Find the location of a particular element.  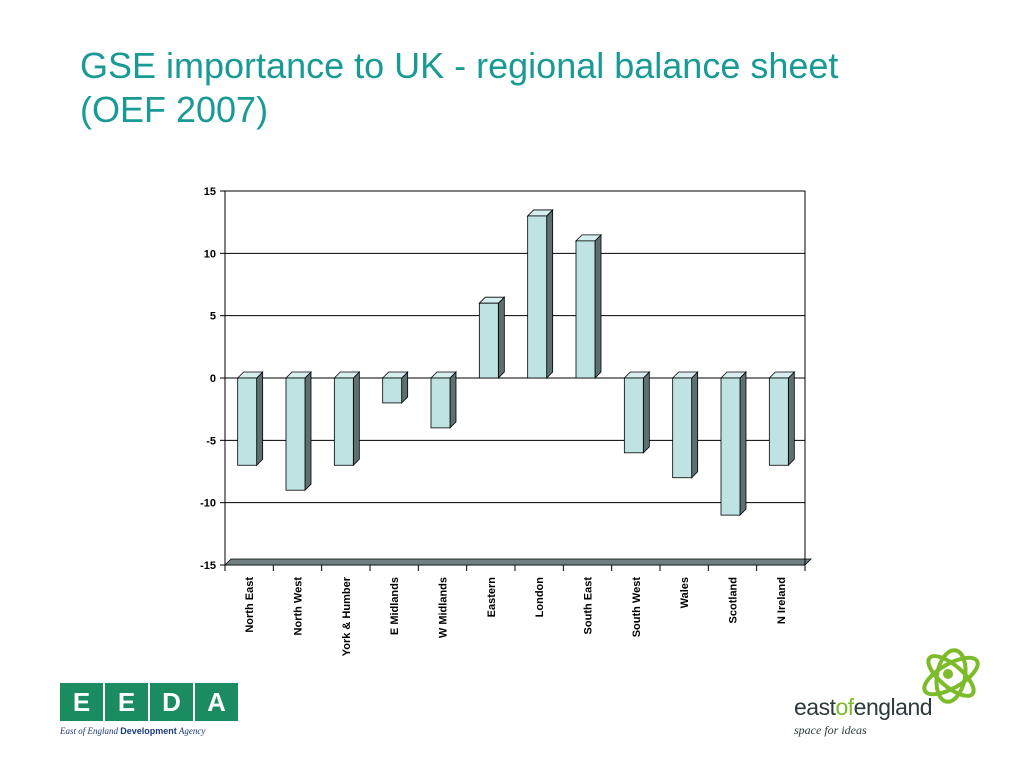

eoe-wordmark: eastofengland is located at coordinates (863, 707).